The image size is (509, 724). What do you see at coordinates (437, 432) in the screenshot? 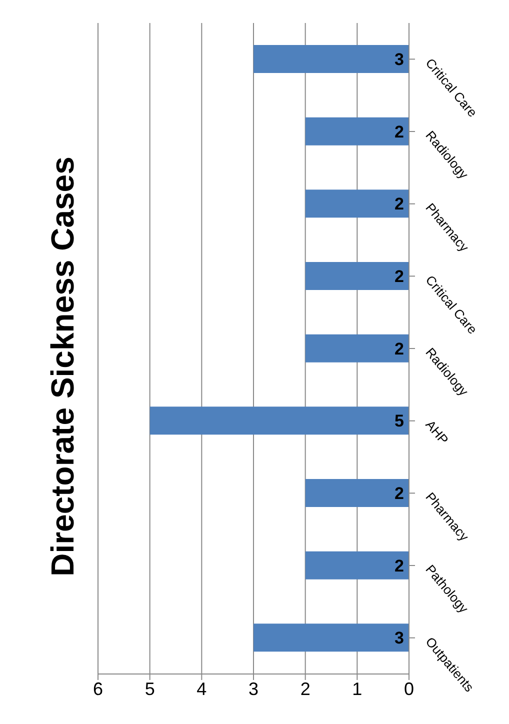
I see `y-tick-label: AHP` at bounding box center [437, 432].